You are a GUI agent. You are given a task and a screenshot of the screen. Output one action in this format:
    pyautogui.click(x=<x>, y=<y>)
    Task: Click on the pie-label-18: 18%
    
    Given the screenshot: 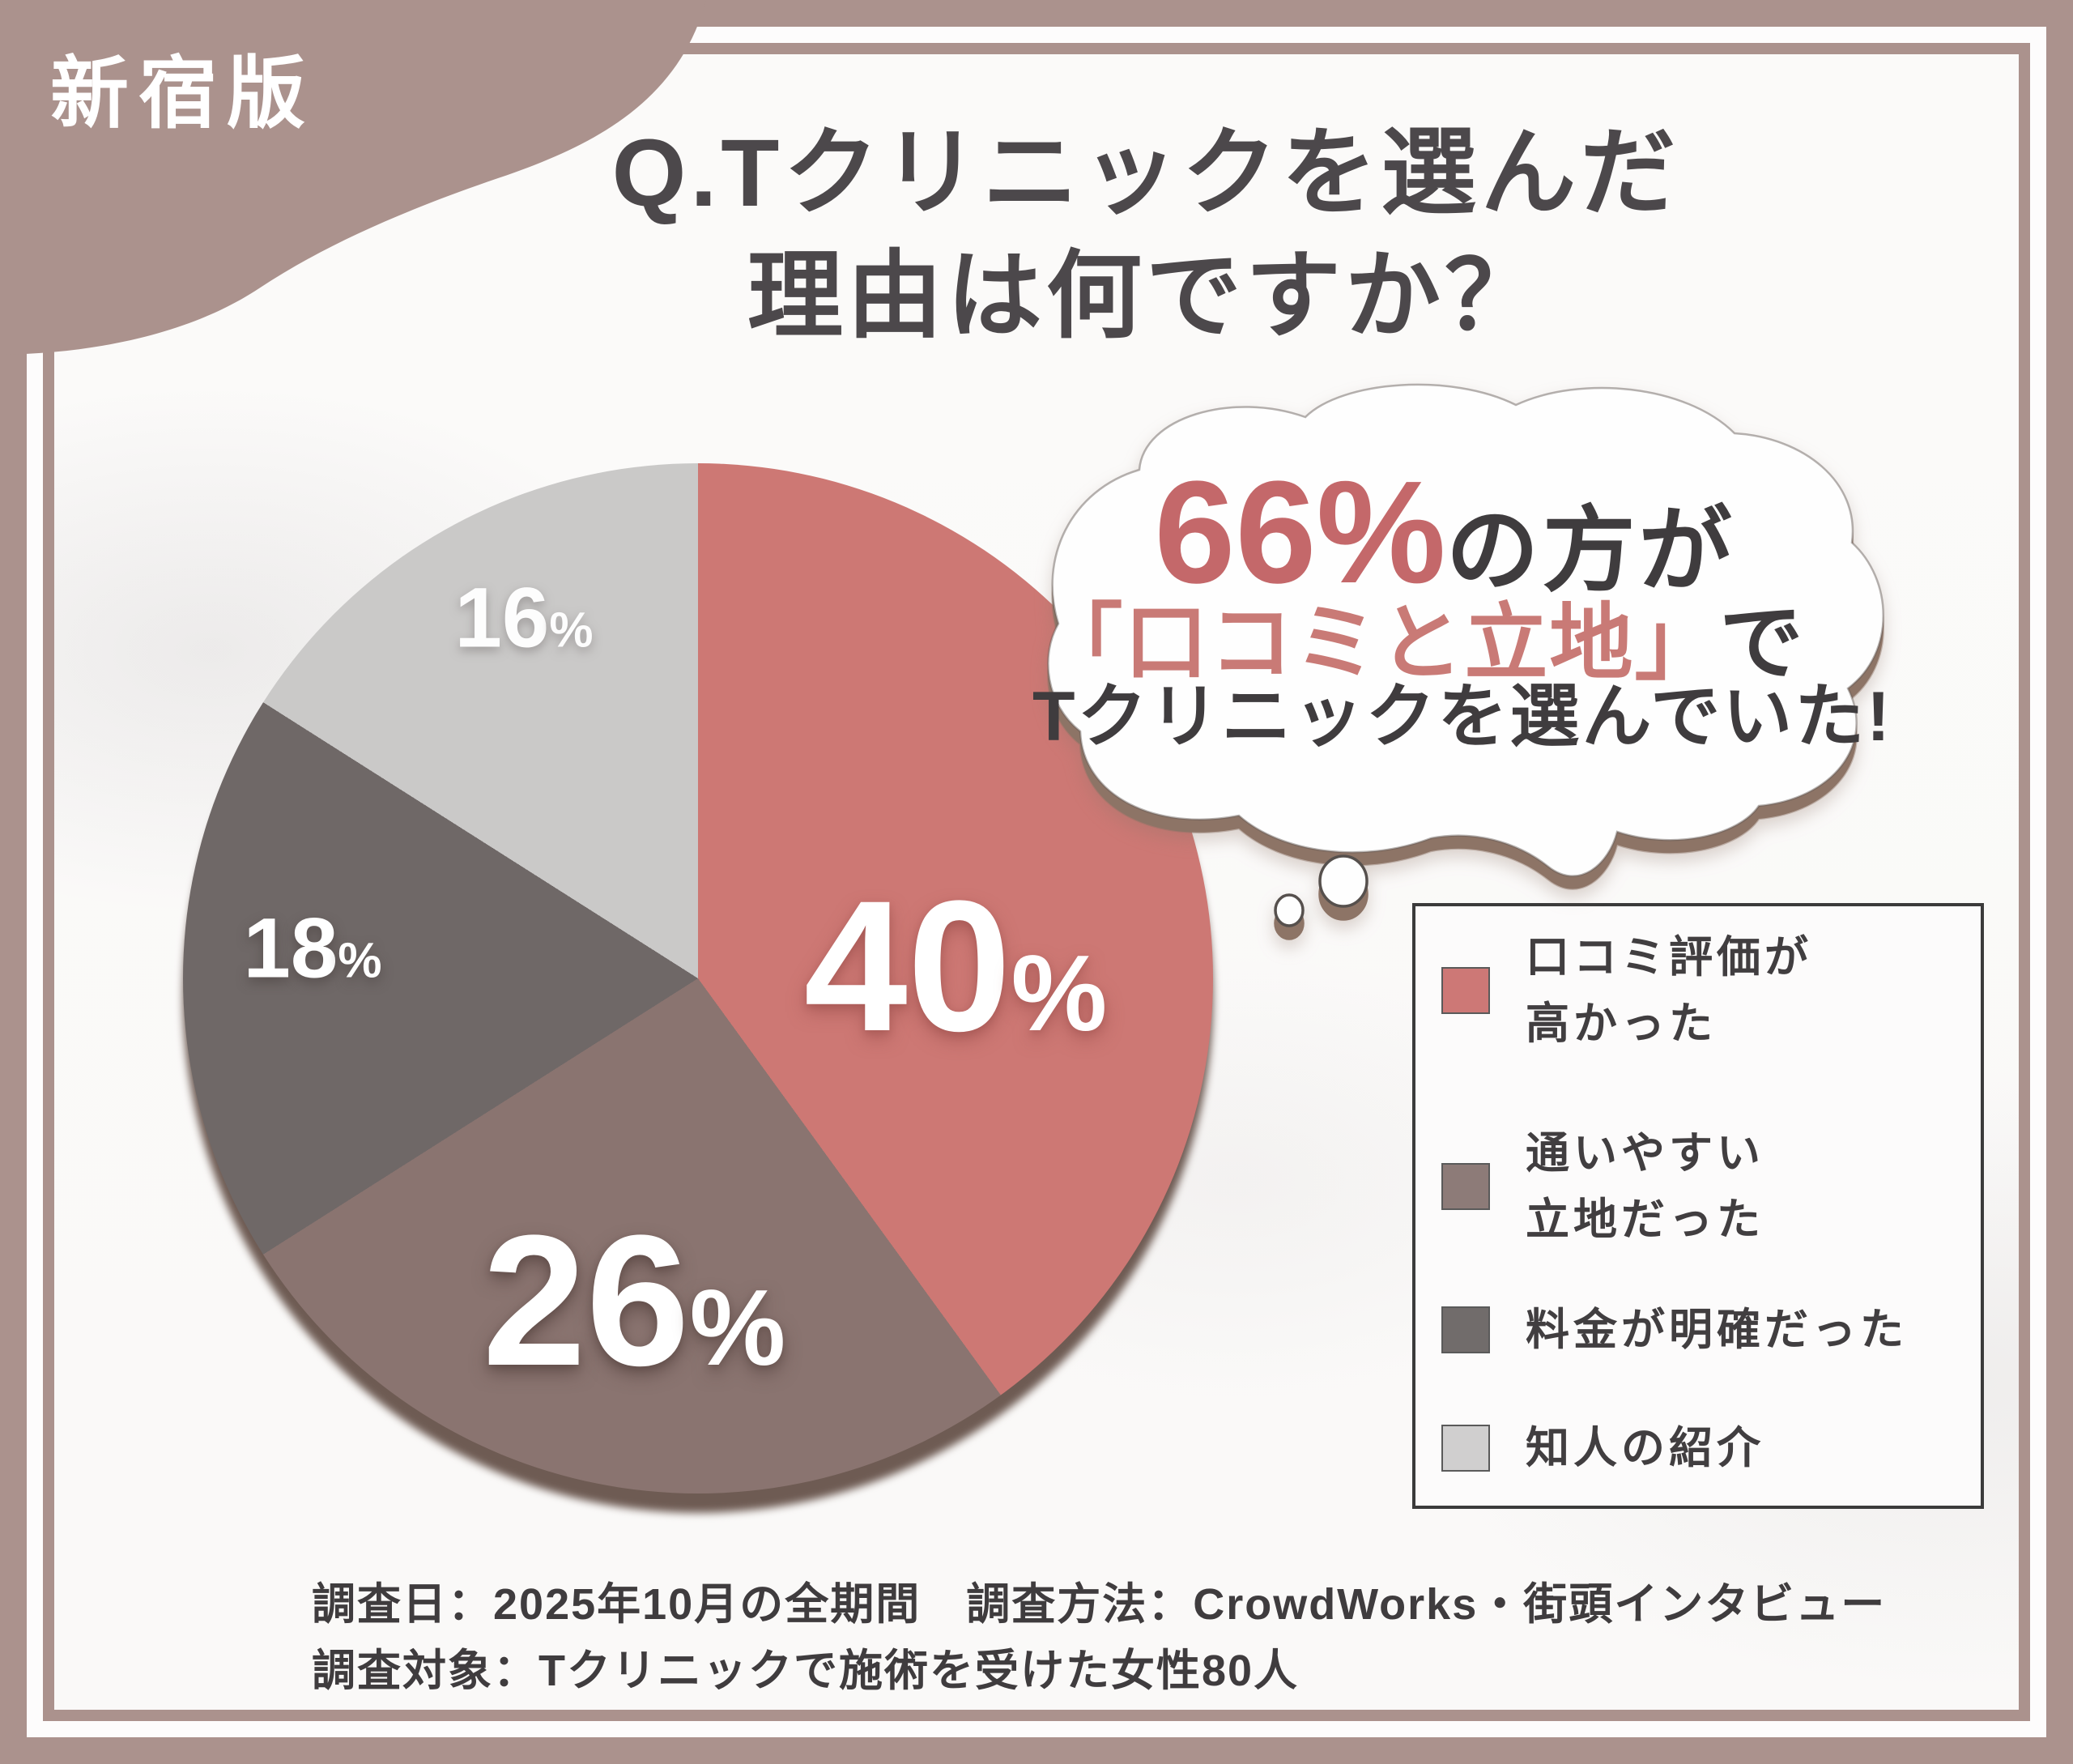 What is the action you would take?
    pyautogui.click(x=313, y=948)
    